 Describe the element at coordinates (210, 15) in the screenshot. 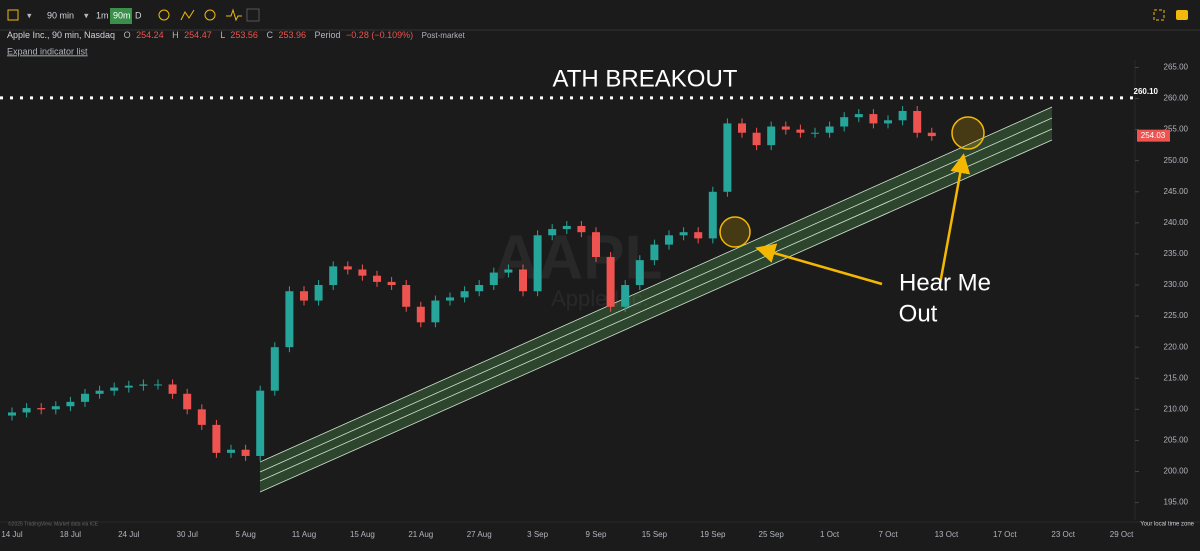

I see `alert-icon` at that location.